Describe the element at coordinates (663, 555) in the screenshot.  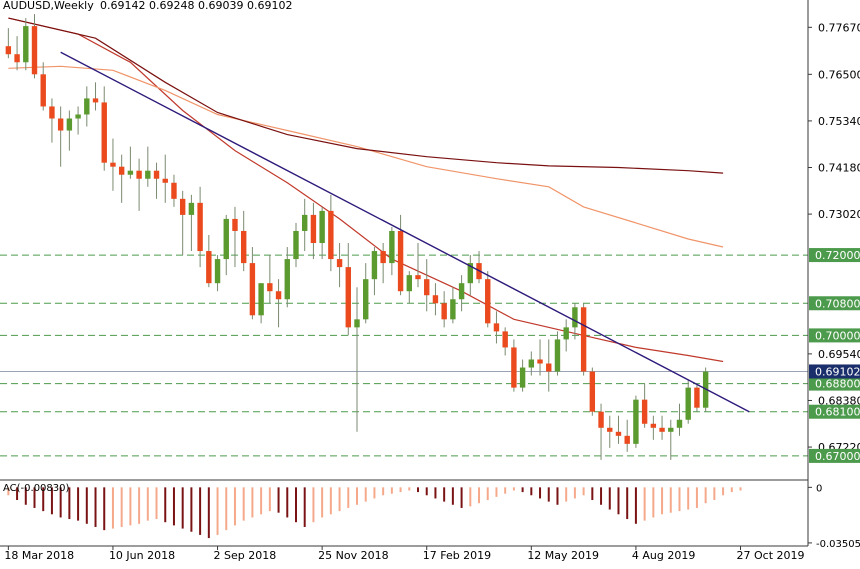
I see `time-tick-label: 4 Aug 2019` at that location.